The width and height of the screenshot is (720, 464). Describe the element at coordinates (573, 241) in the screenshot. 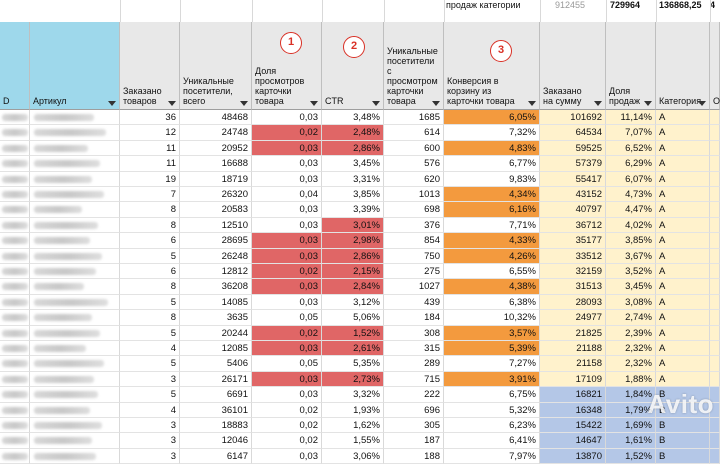

I see `sum-cell: 35177` at that location.